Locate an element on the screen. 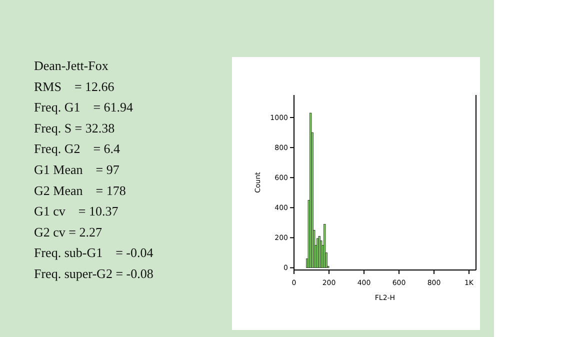 Image resolution: width=573 pixels, height=337 pixels. text: Freq. G2 = 6.4 is located at coordinates (77, 148).